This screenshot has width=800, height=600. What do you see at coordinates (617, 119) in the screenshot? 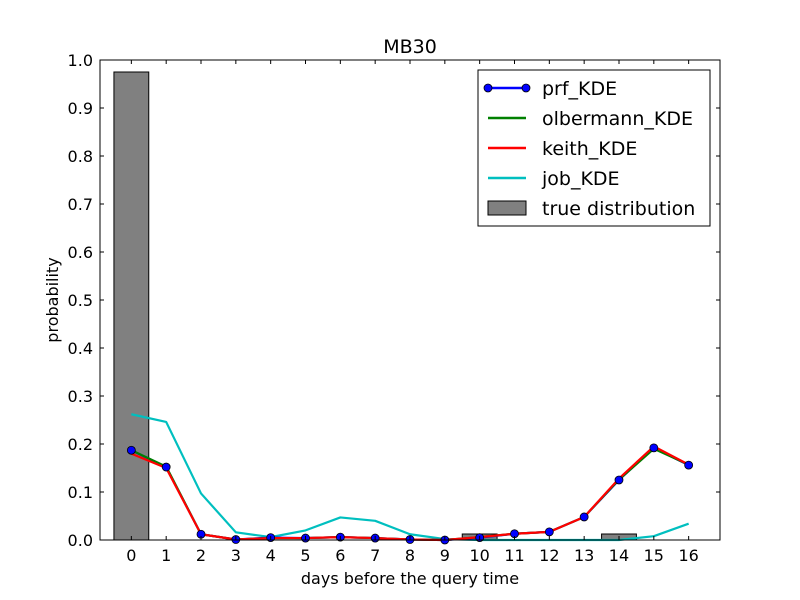
I see `legend-label: olbermann_KDE` at bounding box center [617, 119].